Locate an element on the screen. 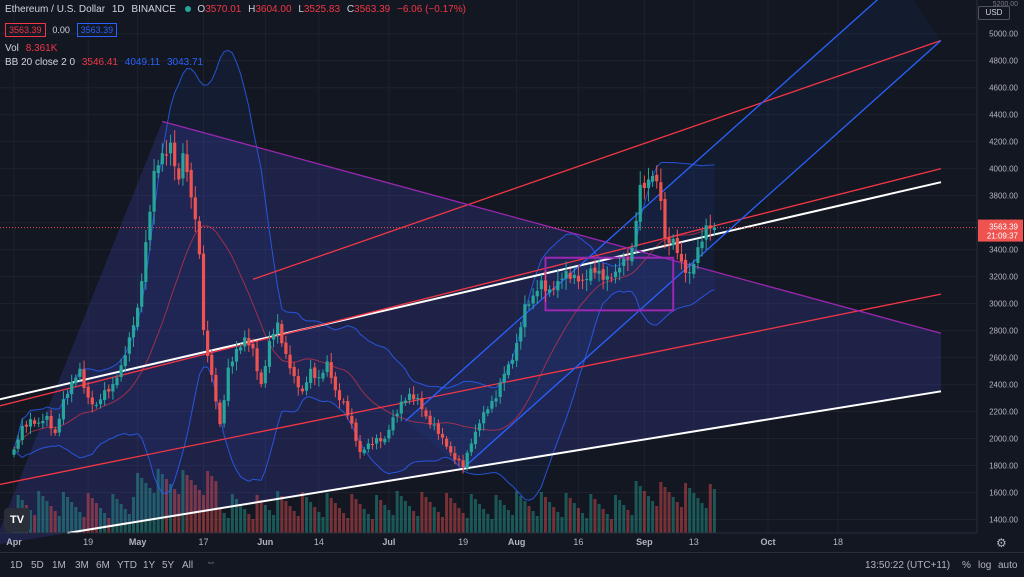  time-tick-label: May is located at coordinates (138, 542).